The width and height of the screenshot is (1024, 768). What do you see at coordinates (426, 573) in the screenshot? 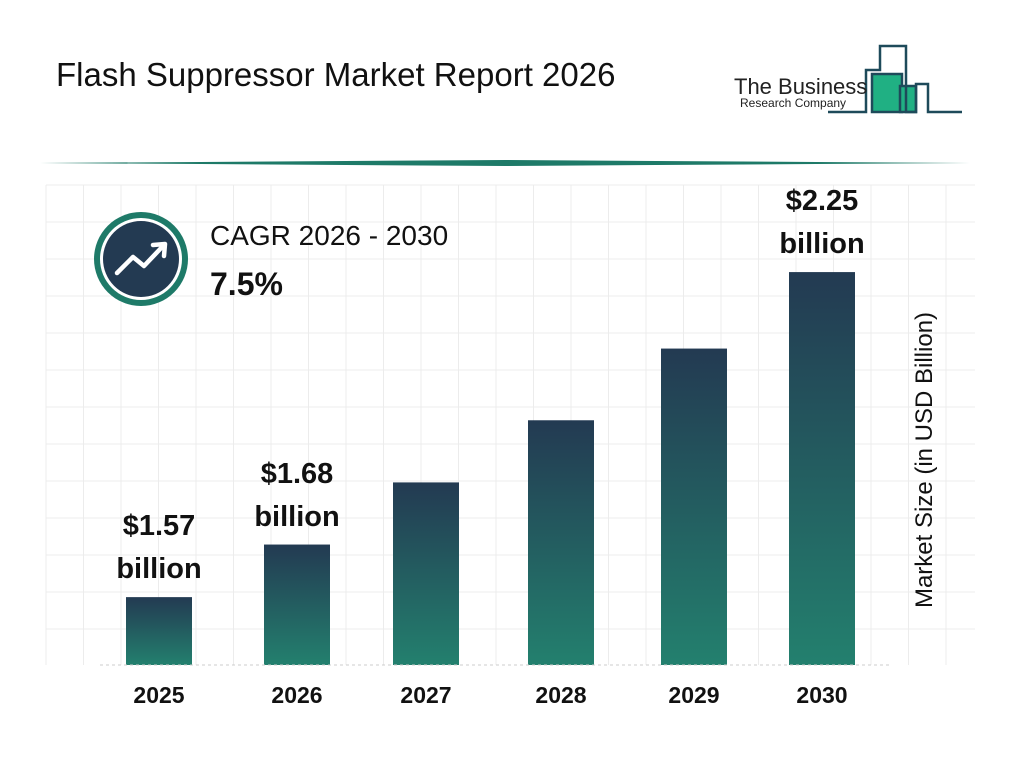
I see `bar-2027` at bounding box center [426, 573].